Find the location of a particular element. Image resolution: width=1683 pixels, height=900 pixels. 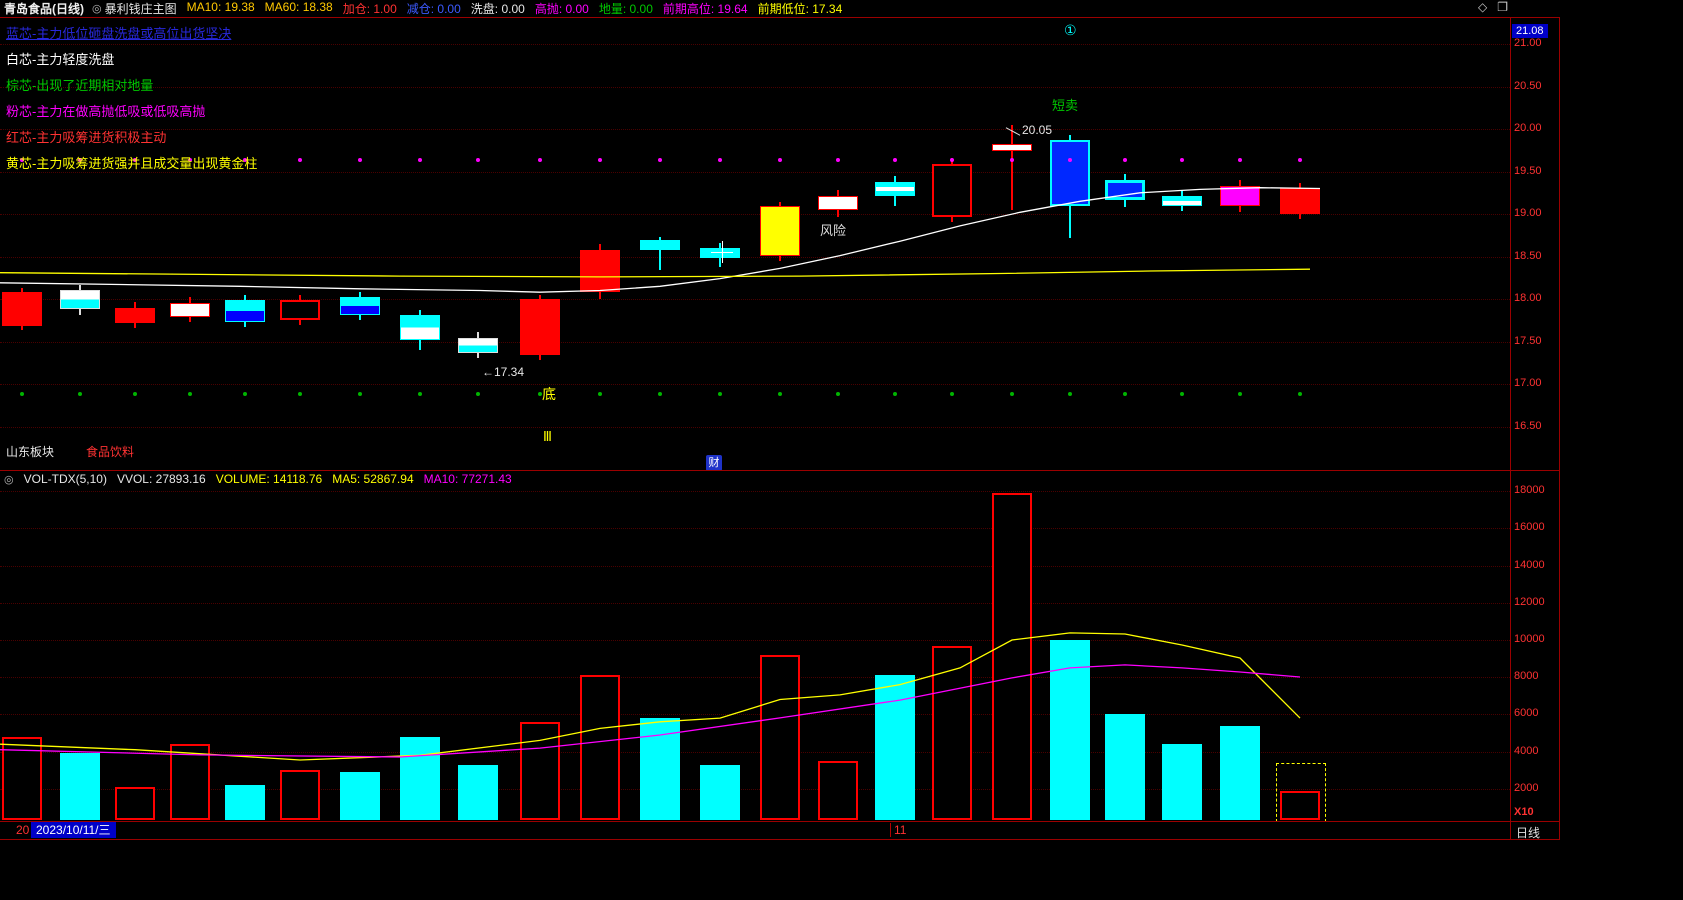

volume-field: VOLUME: 14118.76 is located at coordinates (269, 479).